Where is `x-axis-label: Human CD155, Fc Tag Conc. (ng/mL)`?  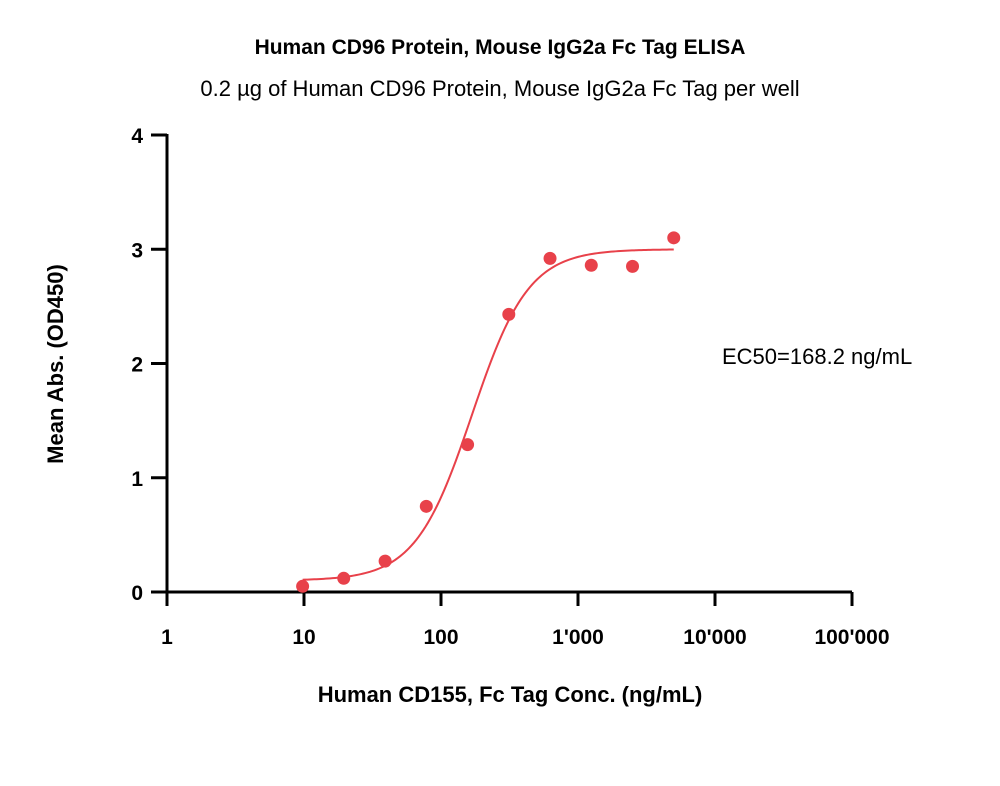 x-axis-label: Human CD155, Fc Tag Conc. (ng/mL) is located at coordinates (510, 694).